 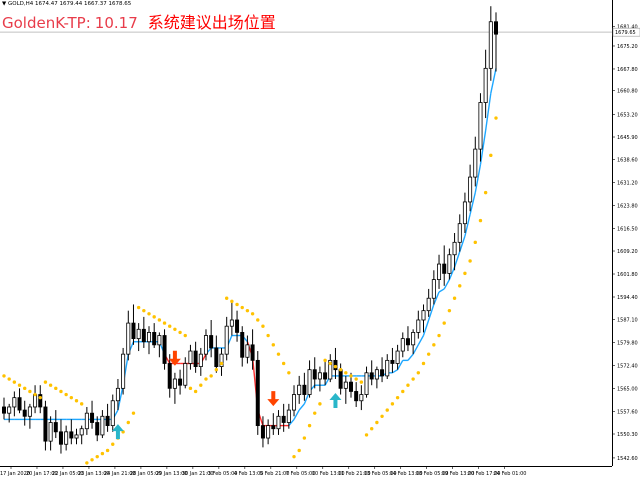 I want to click on y-tick-label: 1631.20, so click(x=627, y=184).